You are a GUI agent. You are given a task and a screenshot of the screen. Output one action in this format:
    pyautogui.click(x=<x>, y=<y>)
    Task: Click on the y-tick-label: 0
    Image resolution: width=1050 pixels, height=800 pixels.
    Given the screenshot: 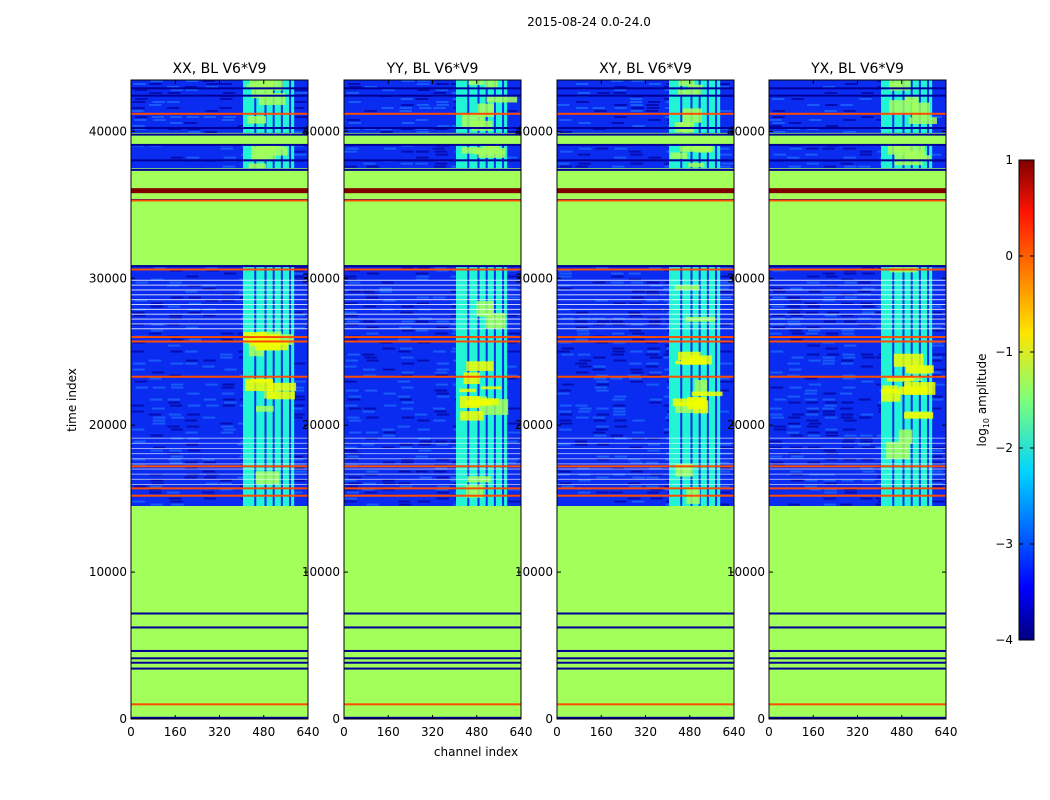 What is the action you would take?
    pyautogui.click(x=549, y=719)
    